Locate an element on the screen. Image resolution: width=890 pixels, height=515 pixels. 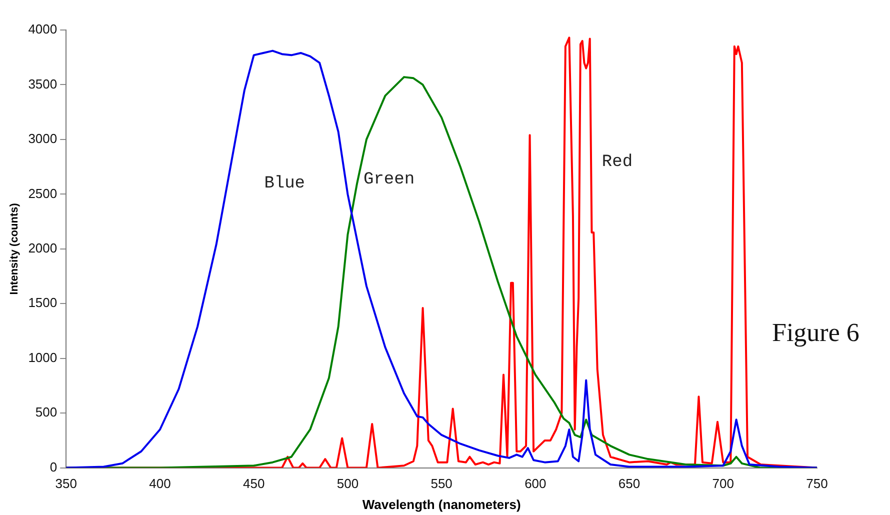
x-tick-label: 750 is located at coordinates (817, 484).